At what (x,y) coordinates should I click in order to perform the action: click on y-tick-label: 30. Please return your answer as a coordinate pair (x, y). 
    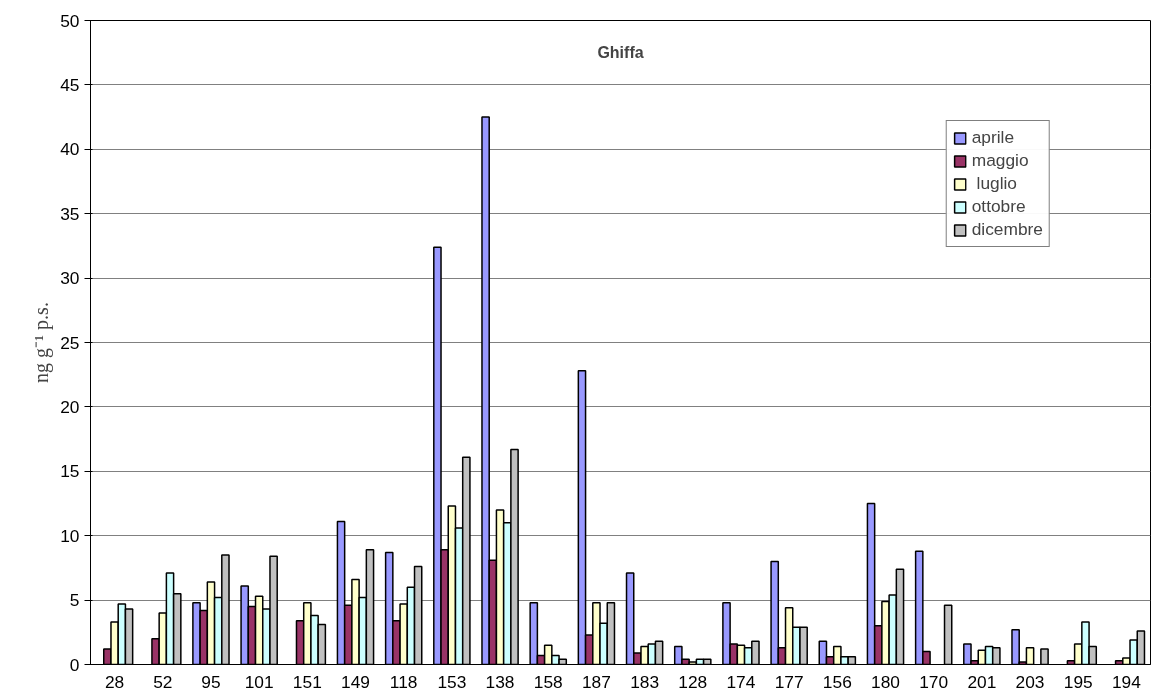
    Looking at the image, I should click on (70, 278).